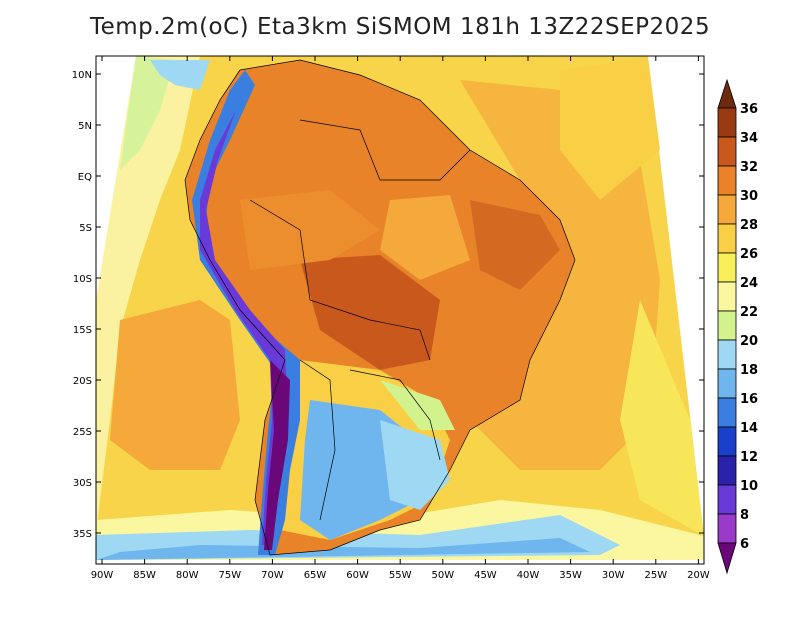  Describe the element at coordinates (613, 575) in the screenshot. I see `lon-tick-label: 30W` at that location.